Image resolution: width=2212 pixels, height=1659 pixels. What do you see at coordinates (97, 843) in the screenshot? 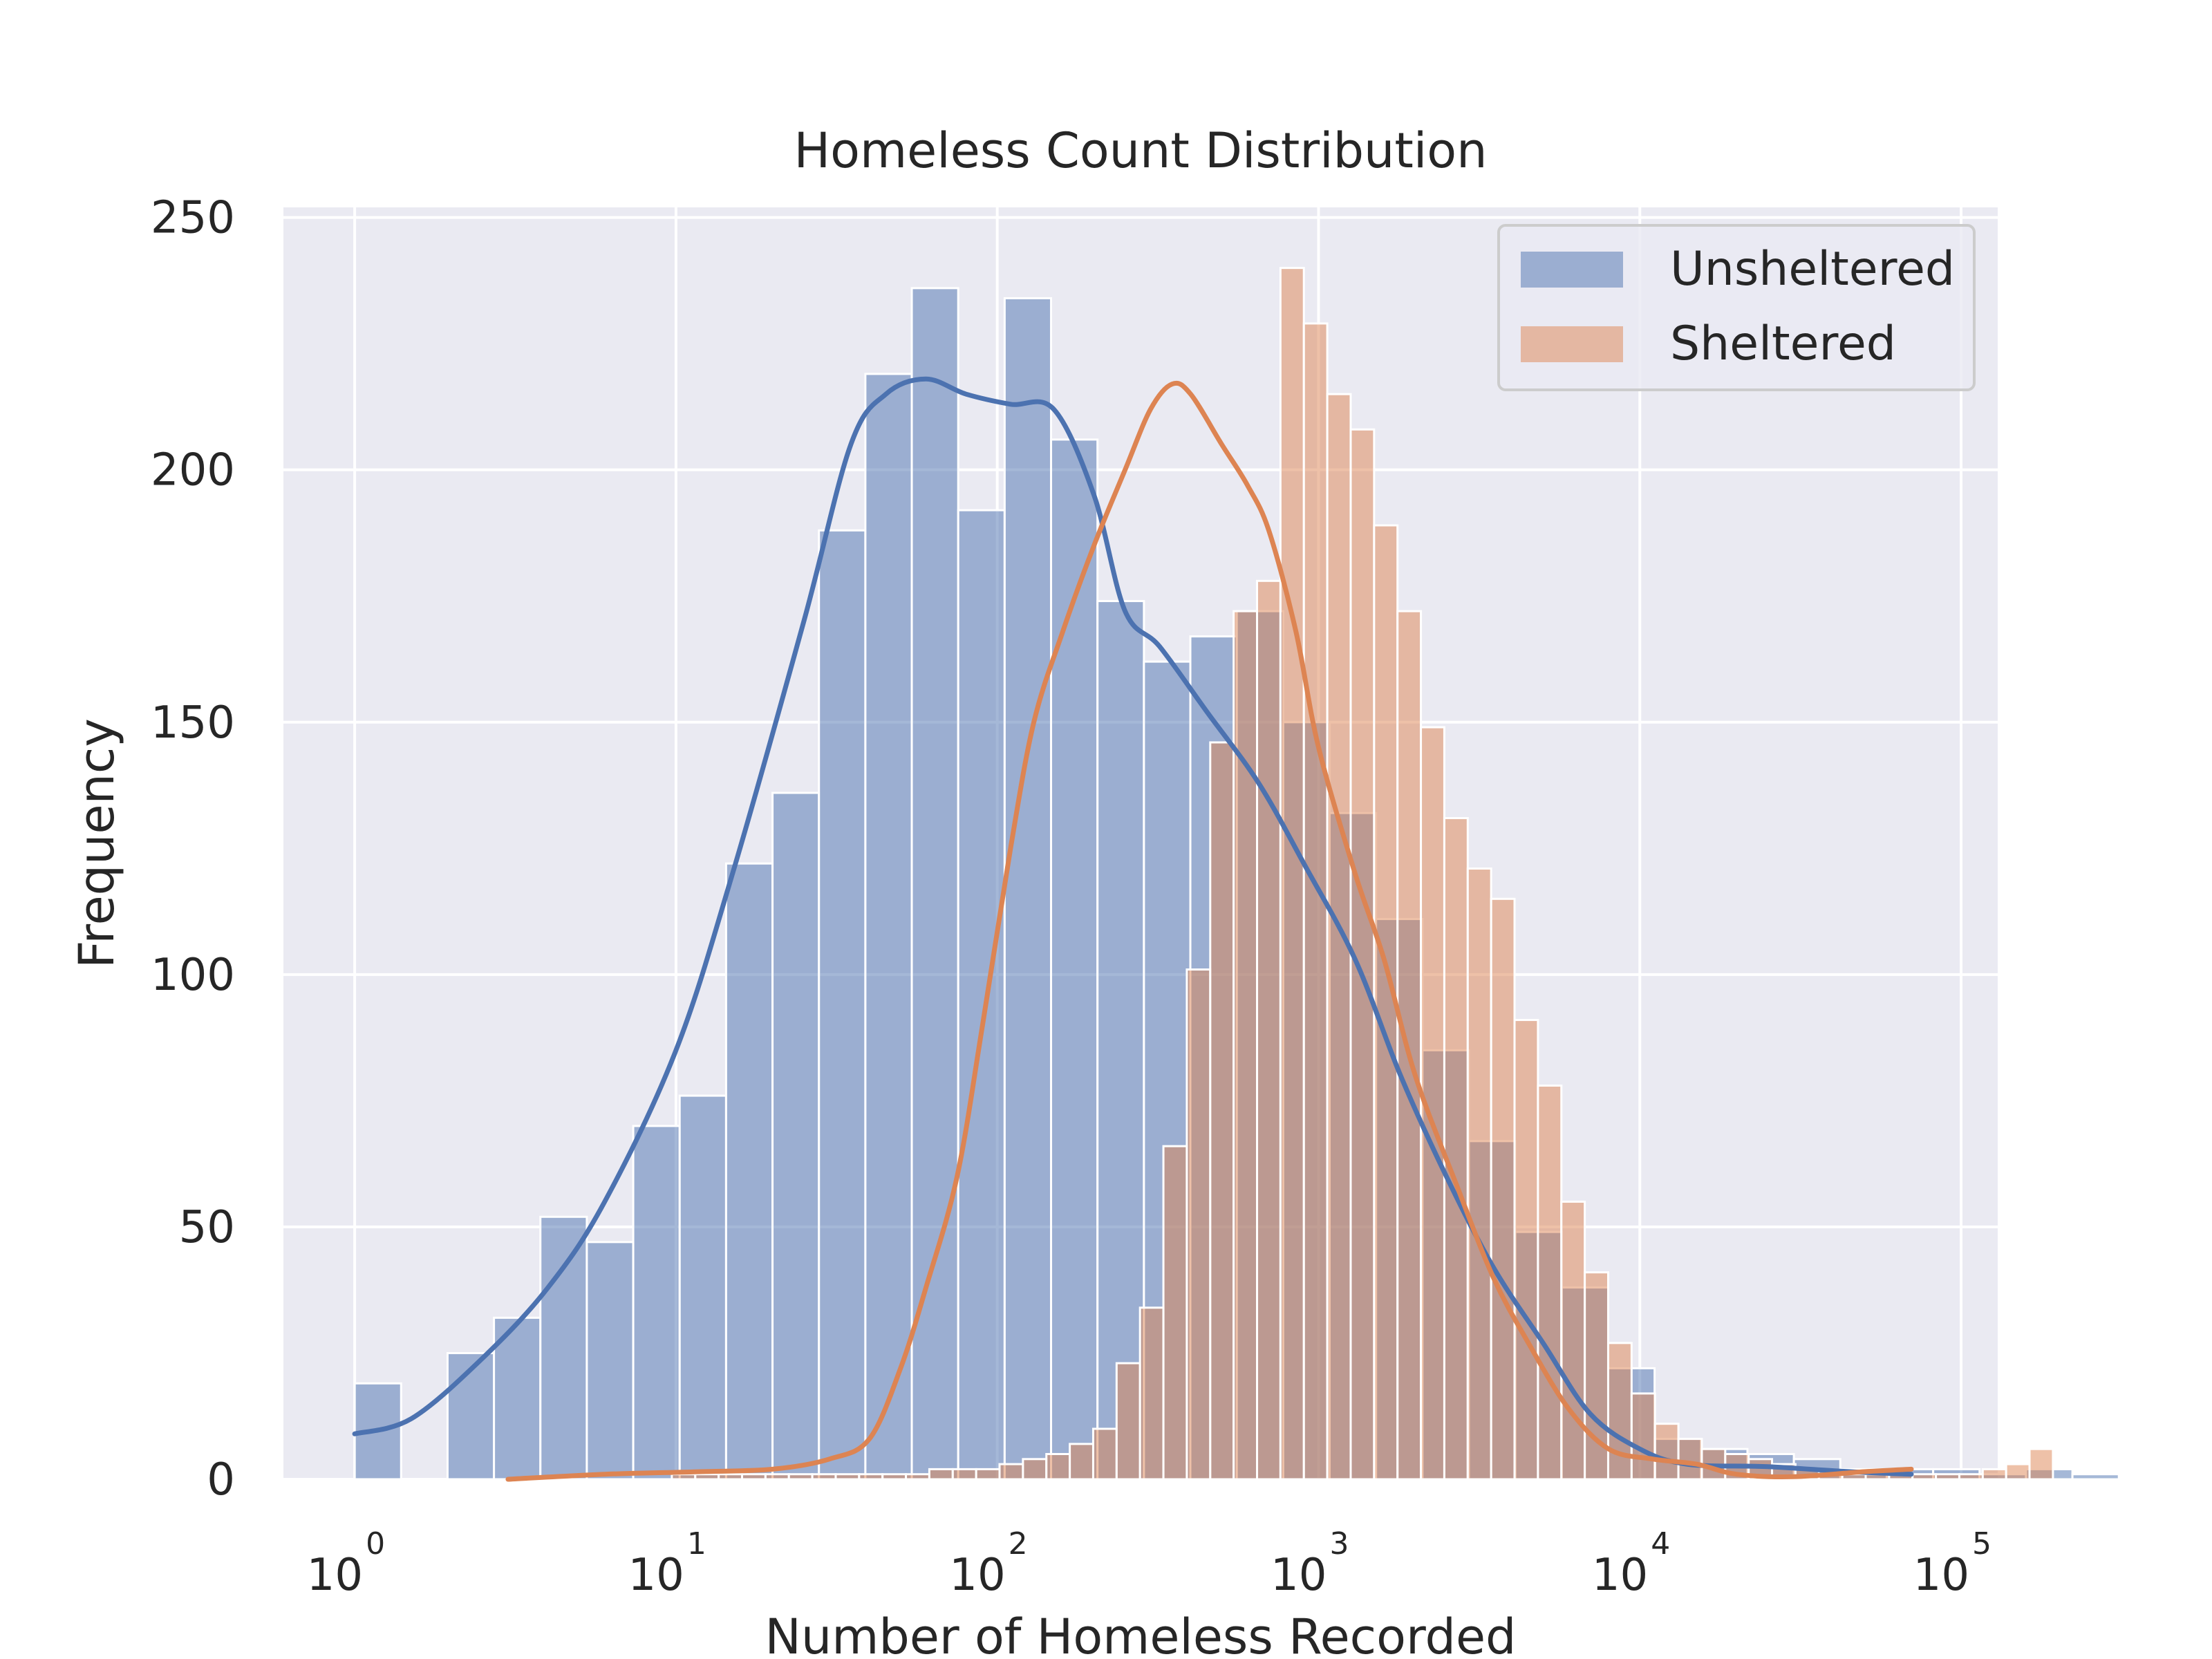
I see `y-axis-label: Frequency` at bounding box center [97, 843].